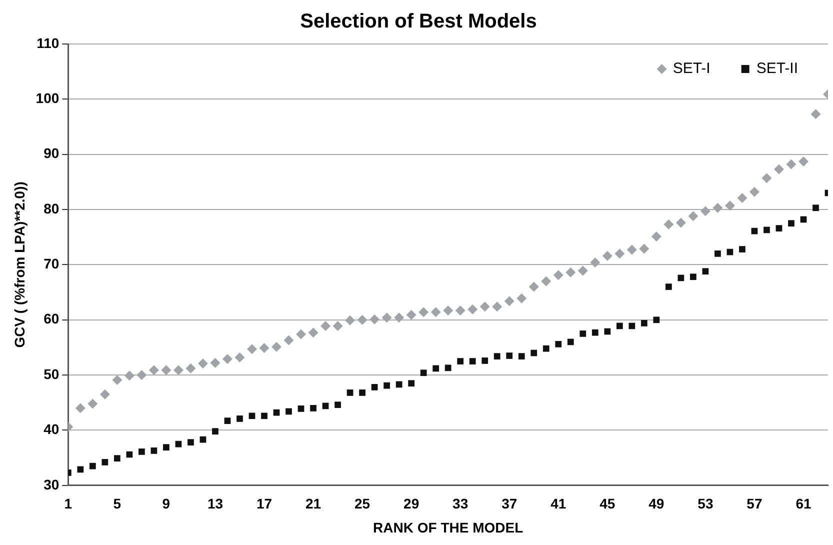 The width and height of the screenshot is (833, 545). I want to click on y-tick-label: 60, so click(52, 318).